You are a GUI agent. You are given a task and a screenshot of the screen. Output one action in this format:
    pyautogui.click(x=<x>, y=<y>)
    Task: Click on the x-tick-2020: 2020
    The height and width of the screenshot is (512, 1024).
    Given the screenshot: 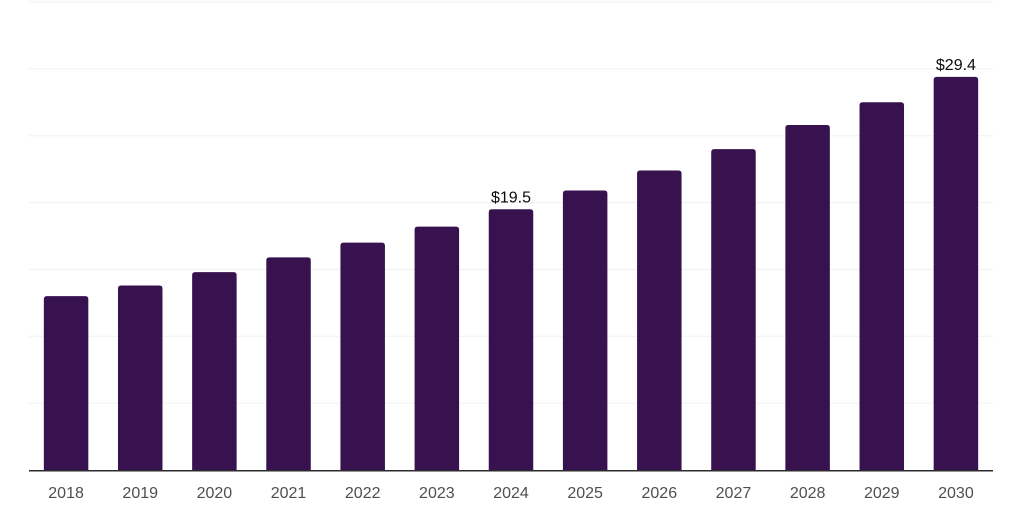 What is the action you would take?
    pyautogui.click(x=215, y=493)
    